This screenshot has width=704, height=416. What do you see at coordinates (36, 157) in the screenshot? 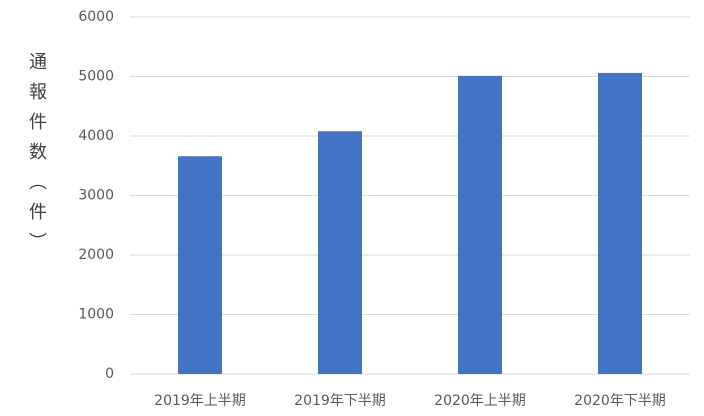
I see `y-axis-label: 通報件数（件）` at bounding box center [36, 157].